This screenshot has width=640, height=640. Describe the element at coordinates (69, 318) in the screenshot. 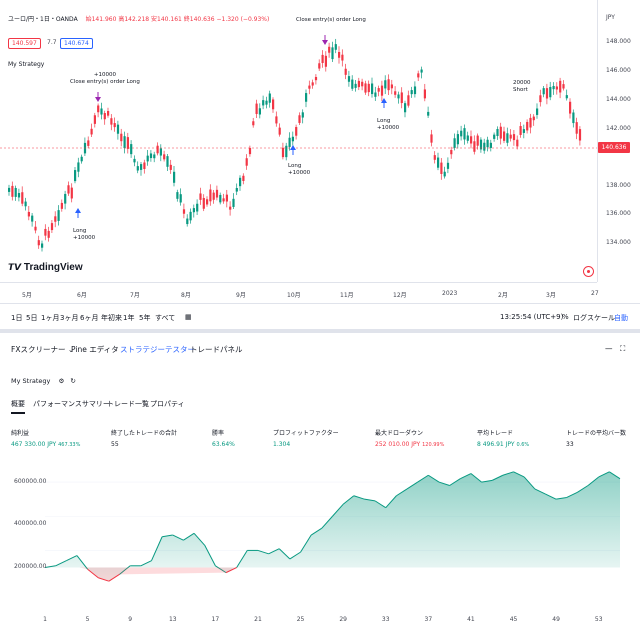

I see `timeframe-3m: 3ヶ月` at that location.